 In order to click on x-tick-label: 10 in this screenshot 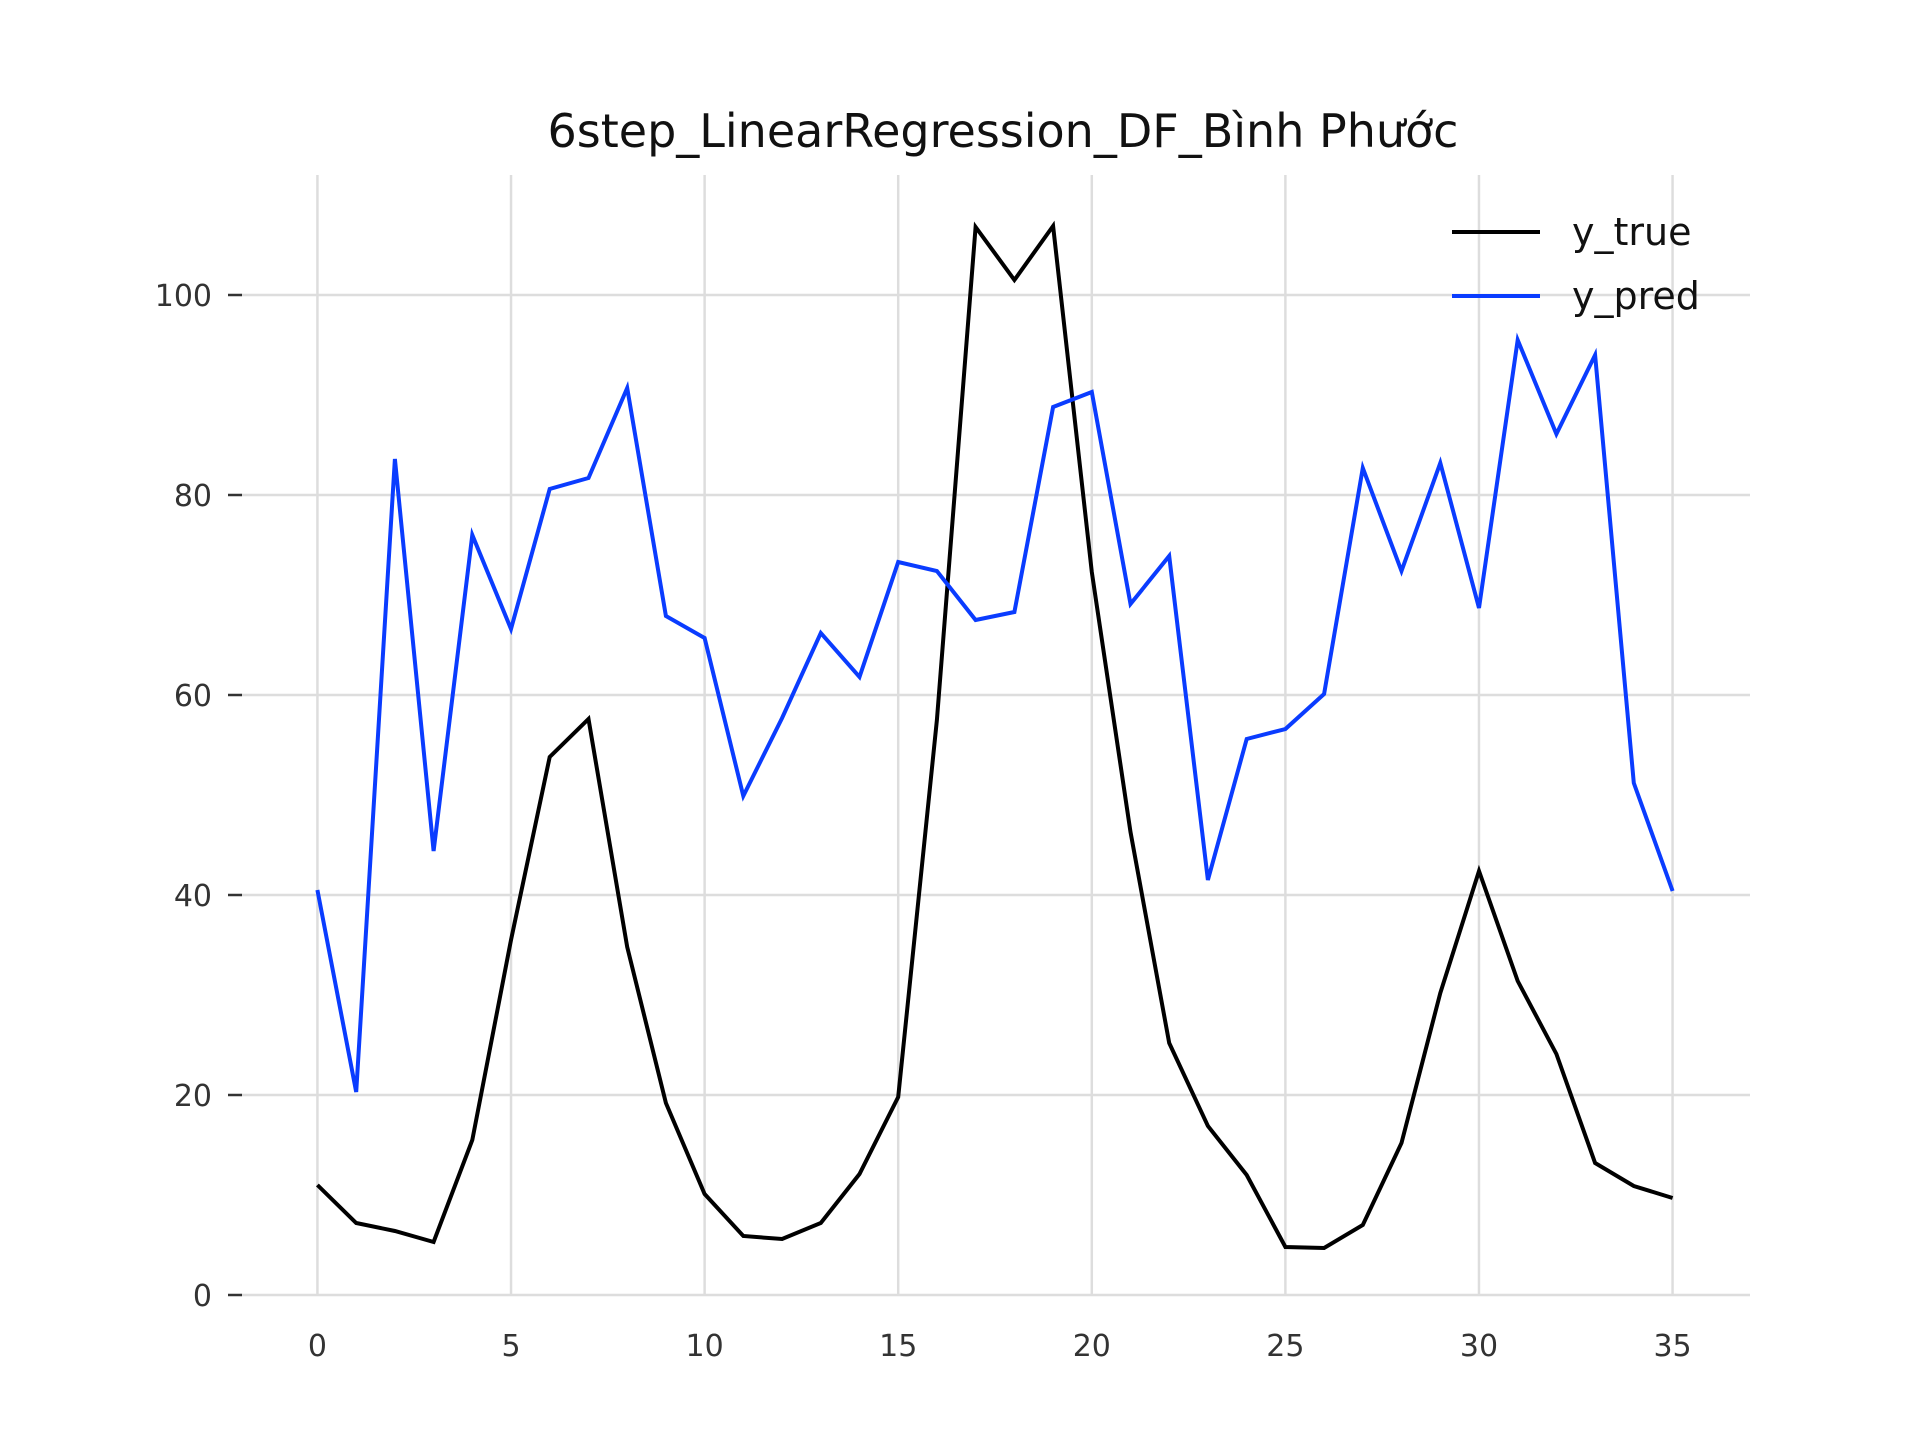, I will do `click(705, 1346)`.